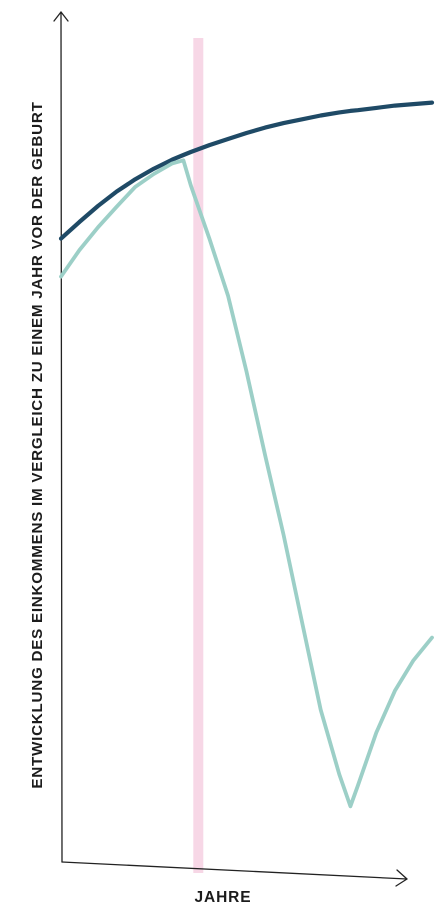  Describe the element at coordinates (234, 870) in the screenshot. I see `x-axis-line` at that location.